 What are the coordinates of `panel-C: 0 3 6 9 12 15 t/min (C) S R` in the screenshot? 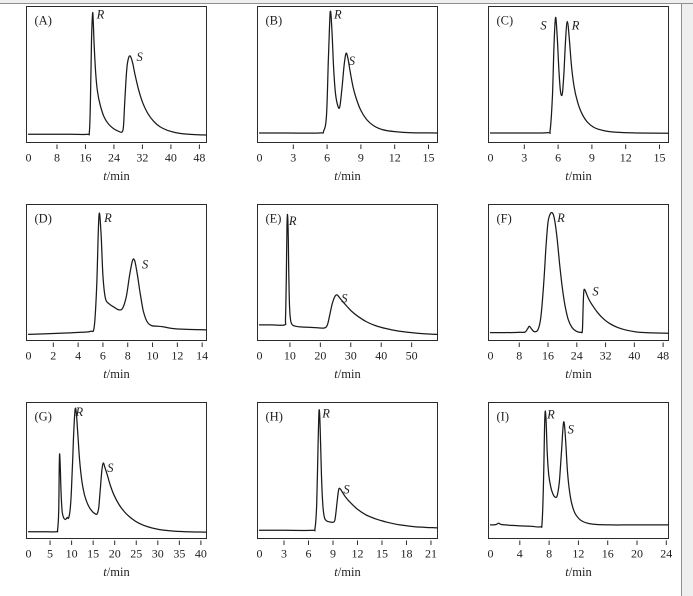 It's located at (577, 99).